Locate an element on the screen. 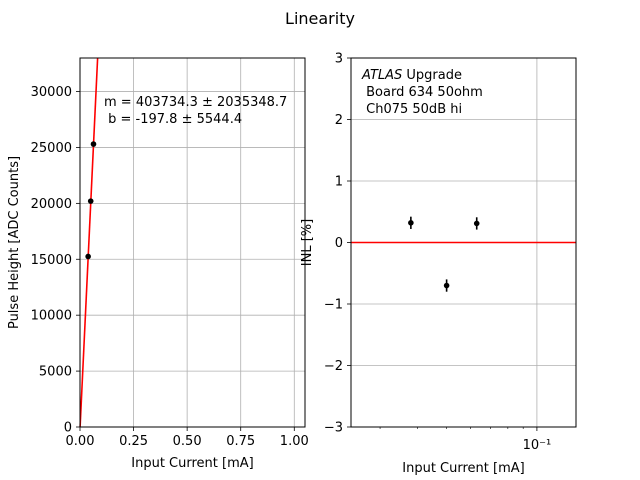 This screenshot has height=480, width=640. left-x-tick-label: 1.00 is located at coordinates (294, 441).